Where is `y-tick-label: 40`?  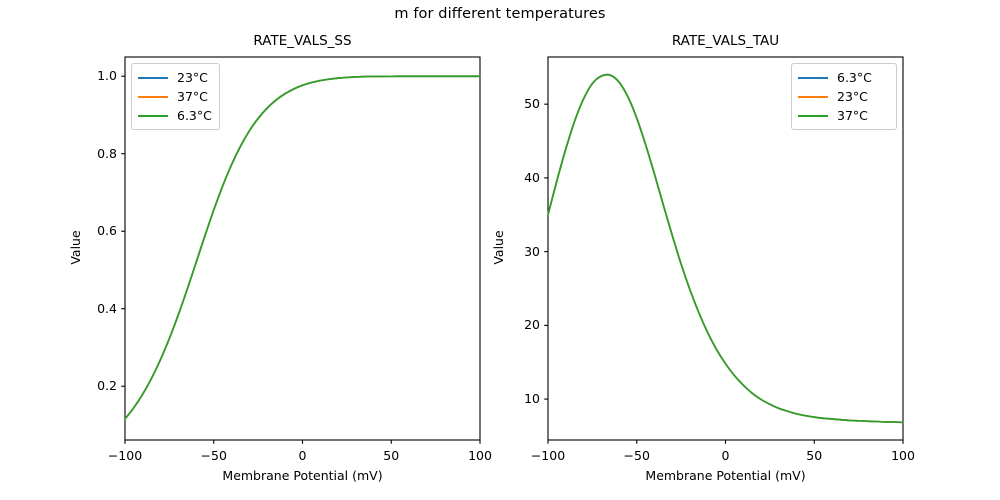
y-tick-label: 40 is located at coordinates (532, 177).